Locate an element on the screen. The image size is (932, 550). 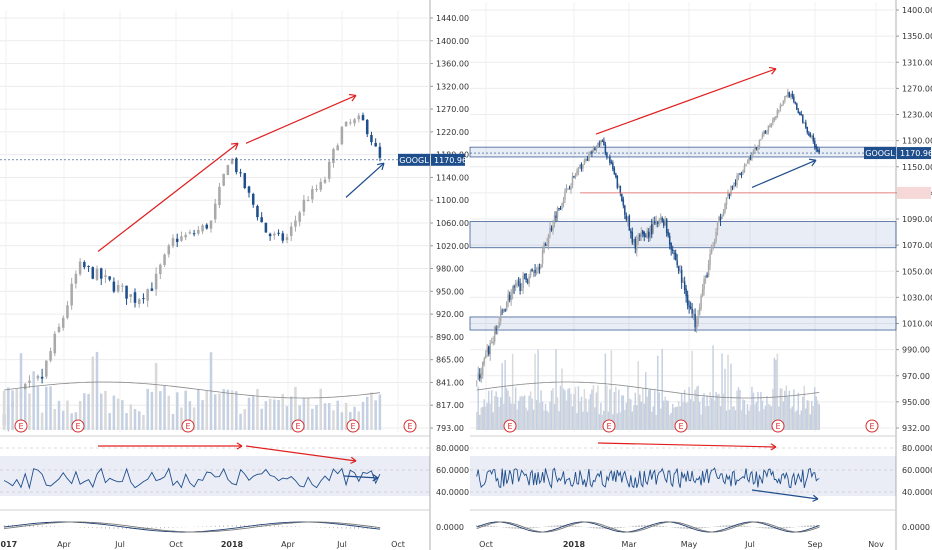
right-chart-price-tick-label: 1030.00 is located at coordinates (917, 297).